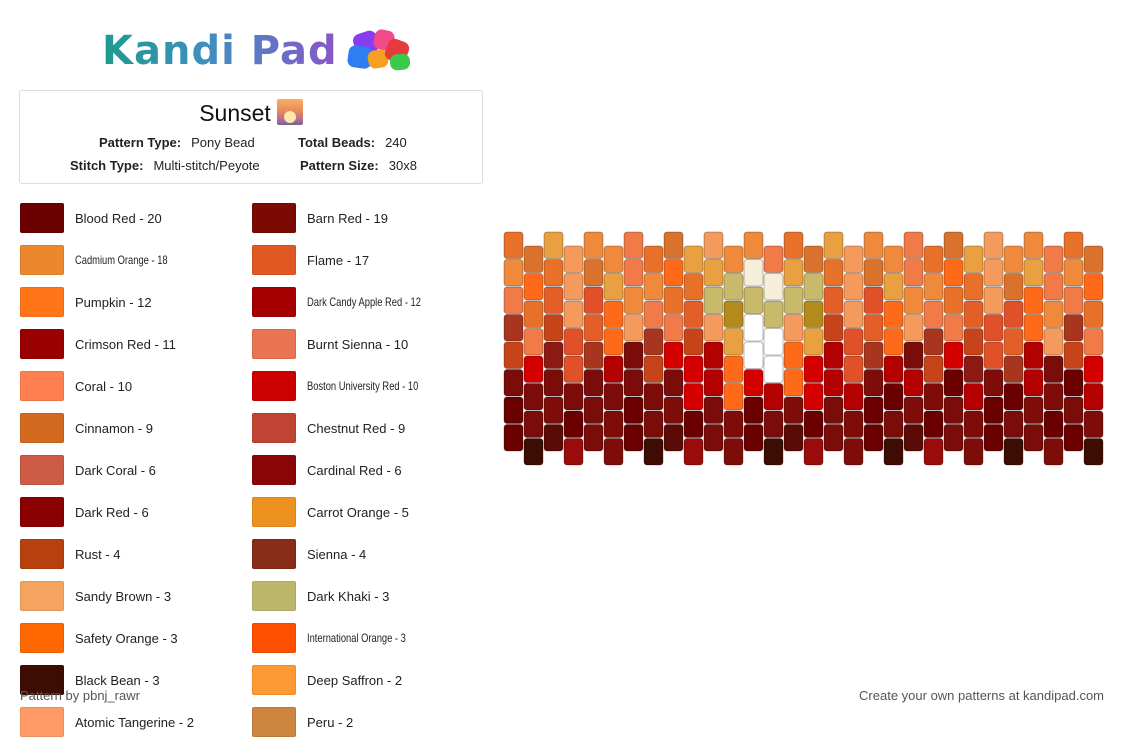 The width and height of the screenshot is (1124, 737). Describe the element at coordinates (352, 302) in the screenshot. I see `legend-item: Dark Candy Apple Red - 12` at that location.